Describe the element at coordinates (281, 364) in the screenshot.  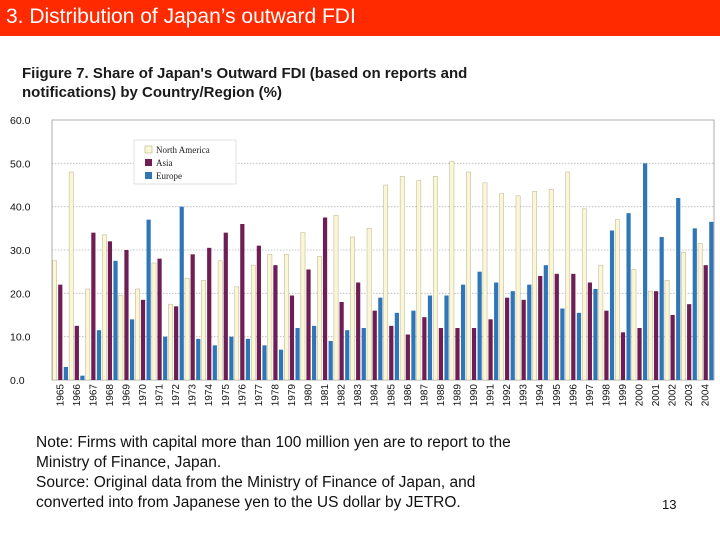
I see `bar-europe-1978` at that location.